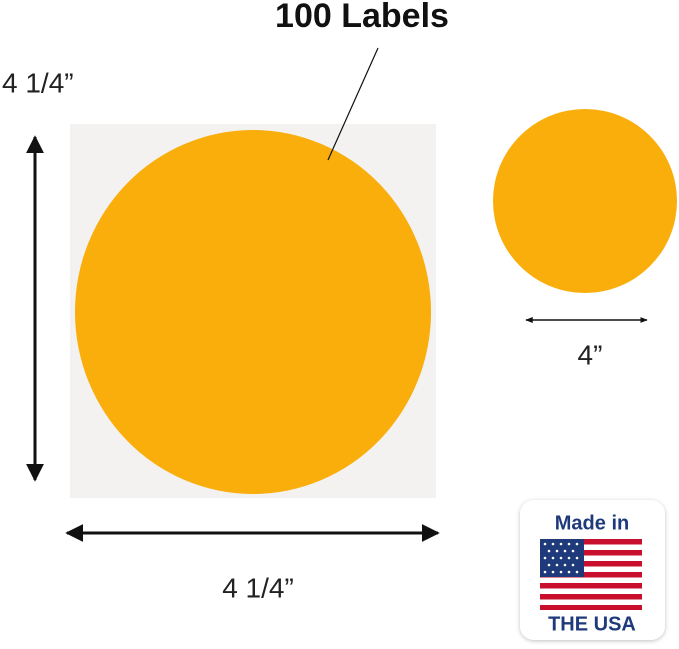  I want to click on leader-line, so click(353, 104).